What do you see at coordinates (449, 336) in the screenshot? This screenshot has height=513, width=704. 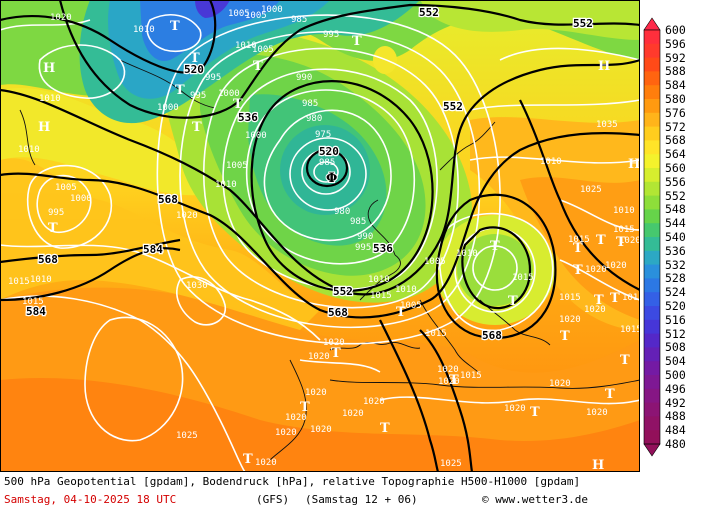 I see `coast-italy` at bounding box center [449, 336].